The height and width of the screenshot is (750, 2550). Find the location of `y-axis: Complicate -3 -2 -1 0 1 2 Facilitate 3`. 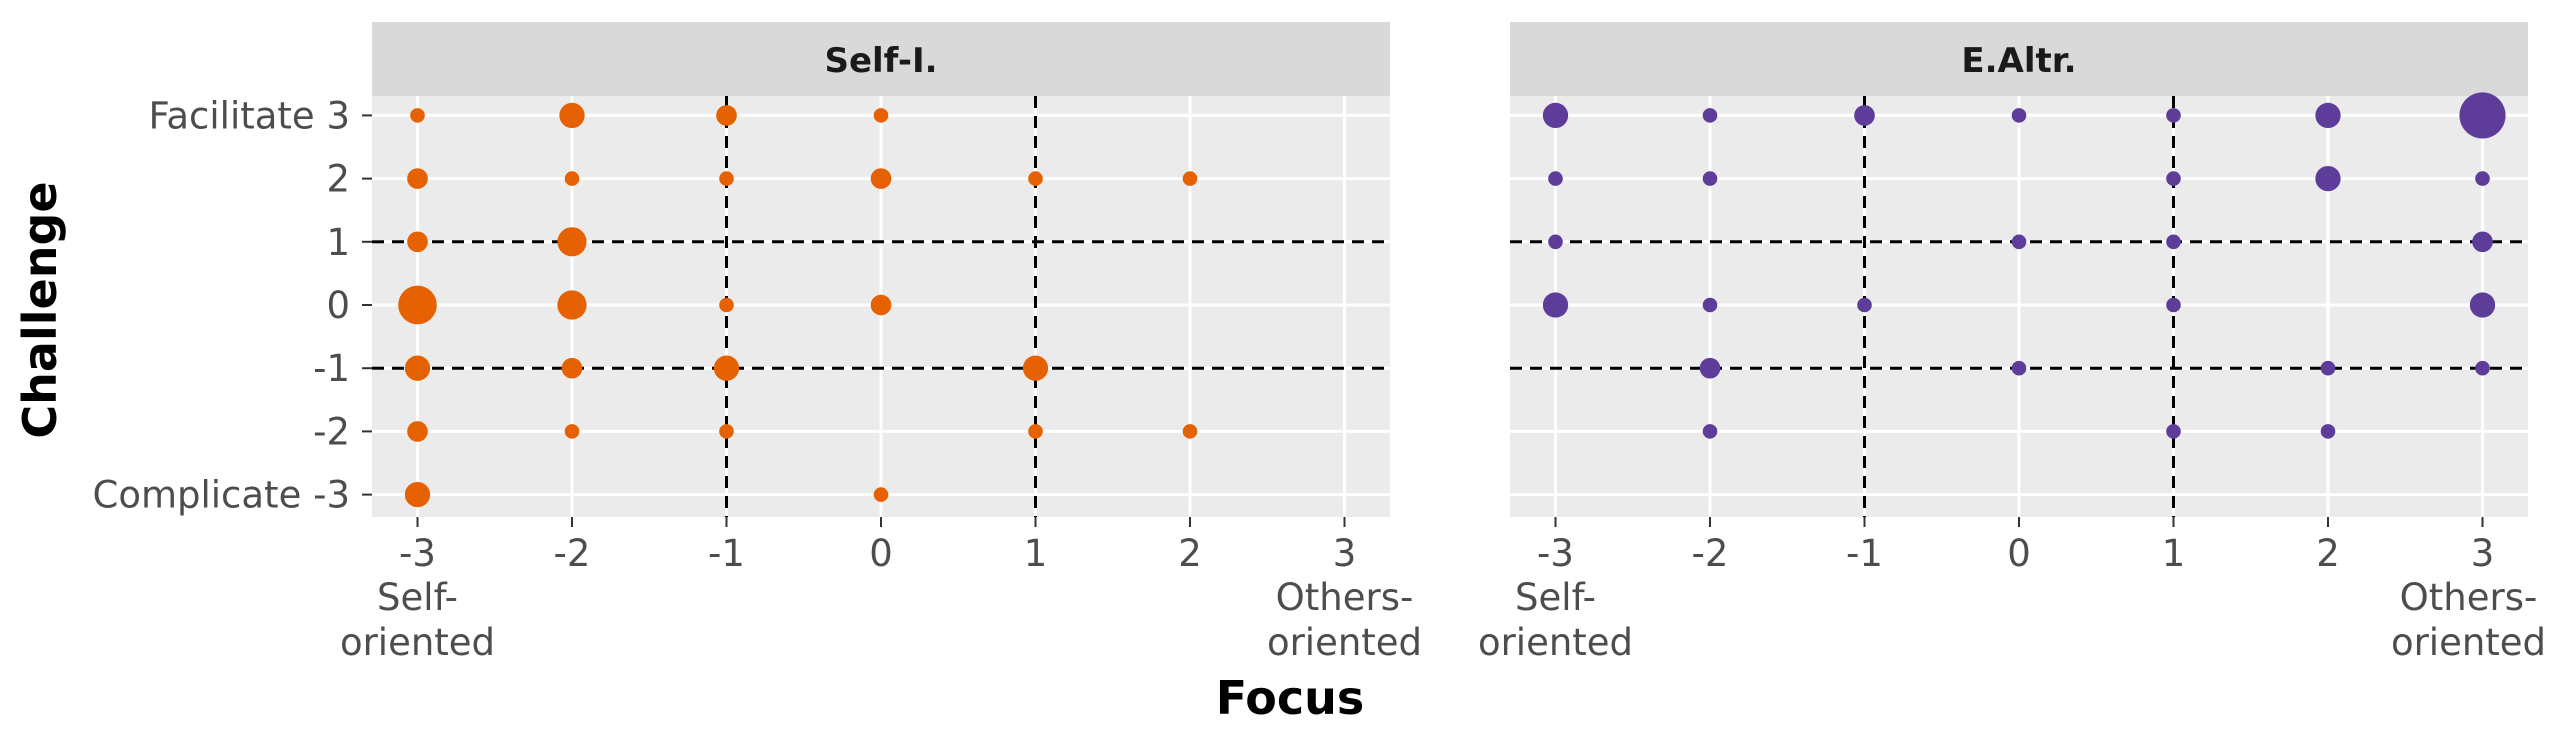

y-axis: Complicate -3 -2 -1 0 1 2 Facilitate 3 is located at coordinates (232, 305).